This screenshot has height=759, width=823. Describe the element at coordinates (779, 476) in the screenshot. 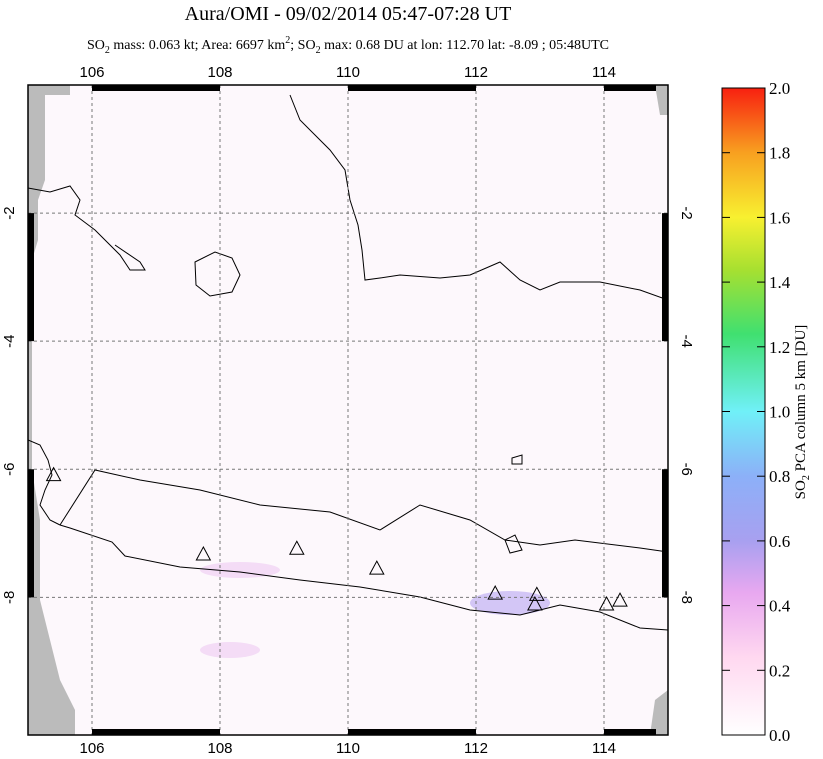

I see `colorbar-tick-label: 0.8` at that location.